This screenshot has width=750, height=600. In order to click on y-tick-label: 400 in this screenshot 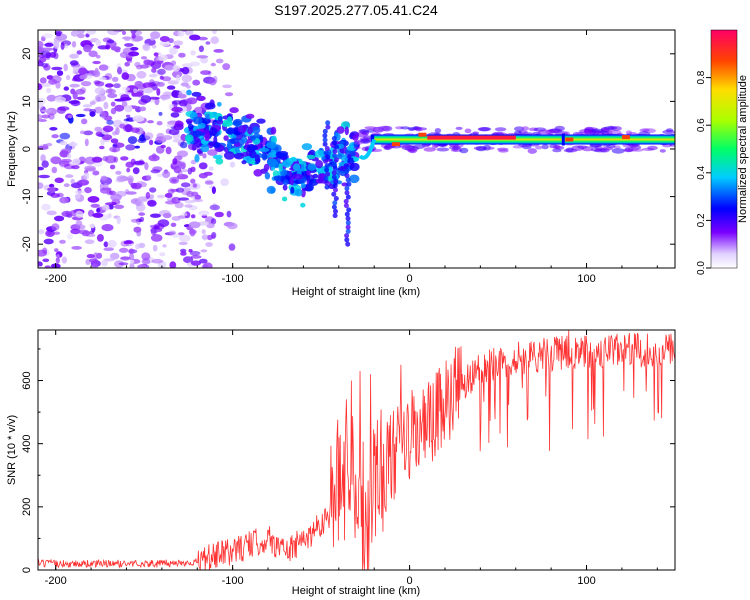, I will do `click(27, 444)`.